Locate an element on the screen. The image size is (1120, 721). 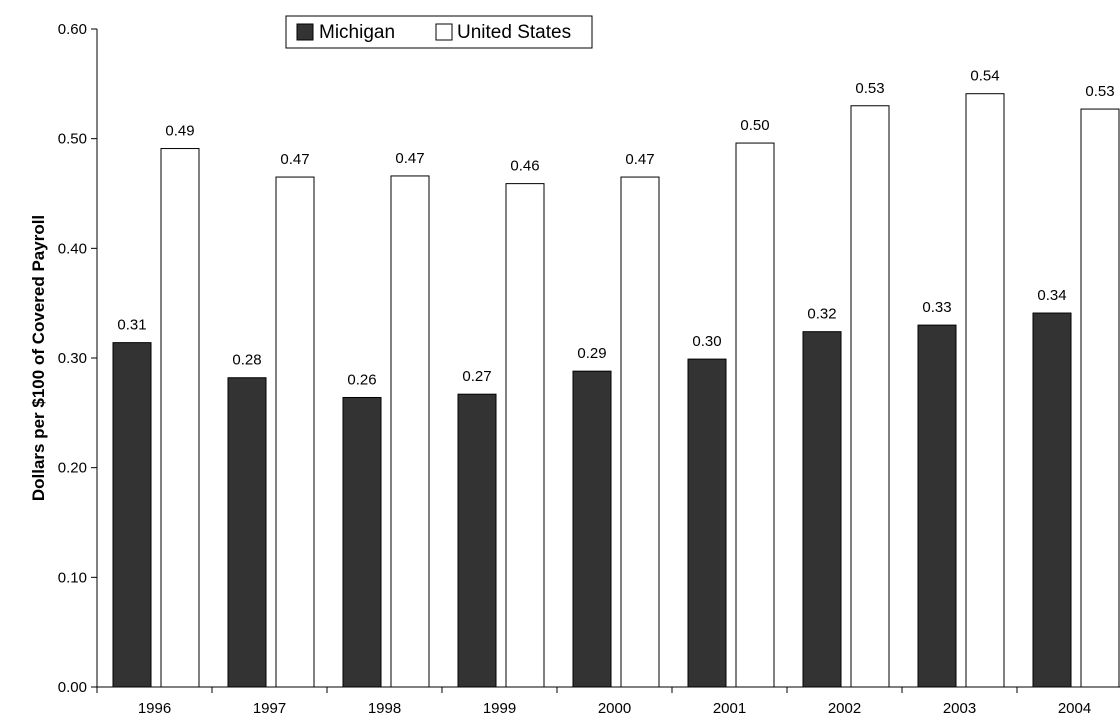
y-tick-label: 0.10 is located at coordinates (72, 577).